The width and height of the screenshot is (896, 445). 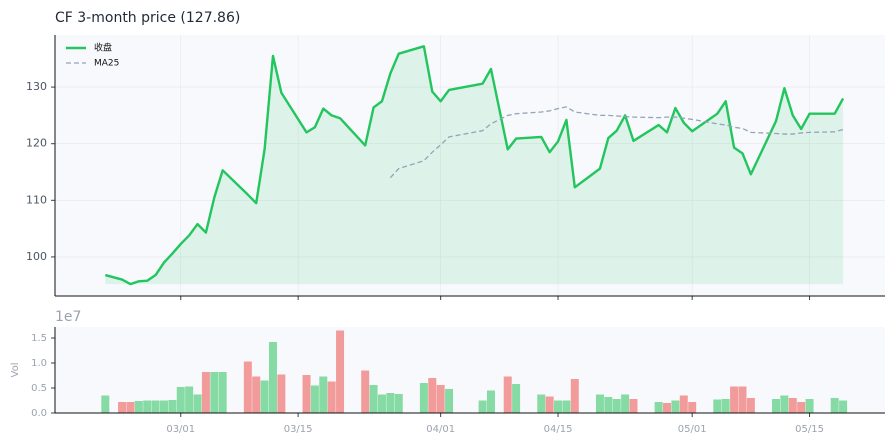 What do you see at coordinates (180, 429) in the screenshot?
I see `x-tick-label: 03/01` at bounding box center [180, 429].